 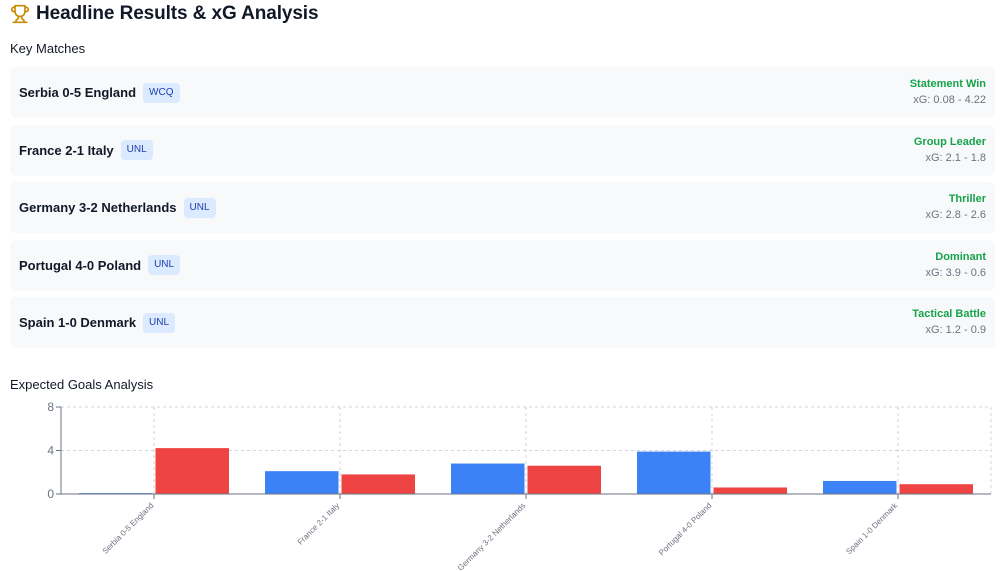 What do you see at coordinates (685, 529) in the screenshot?
I see `x-tick-label: Portugal 4-0 Poland` at bounding box center [685, 529].